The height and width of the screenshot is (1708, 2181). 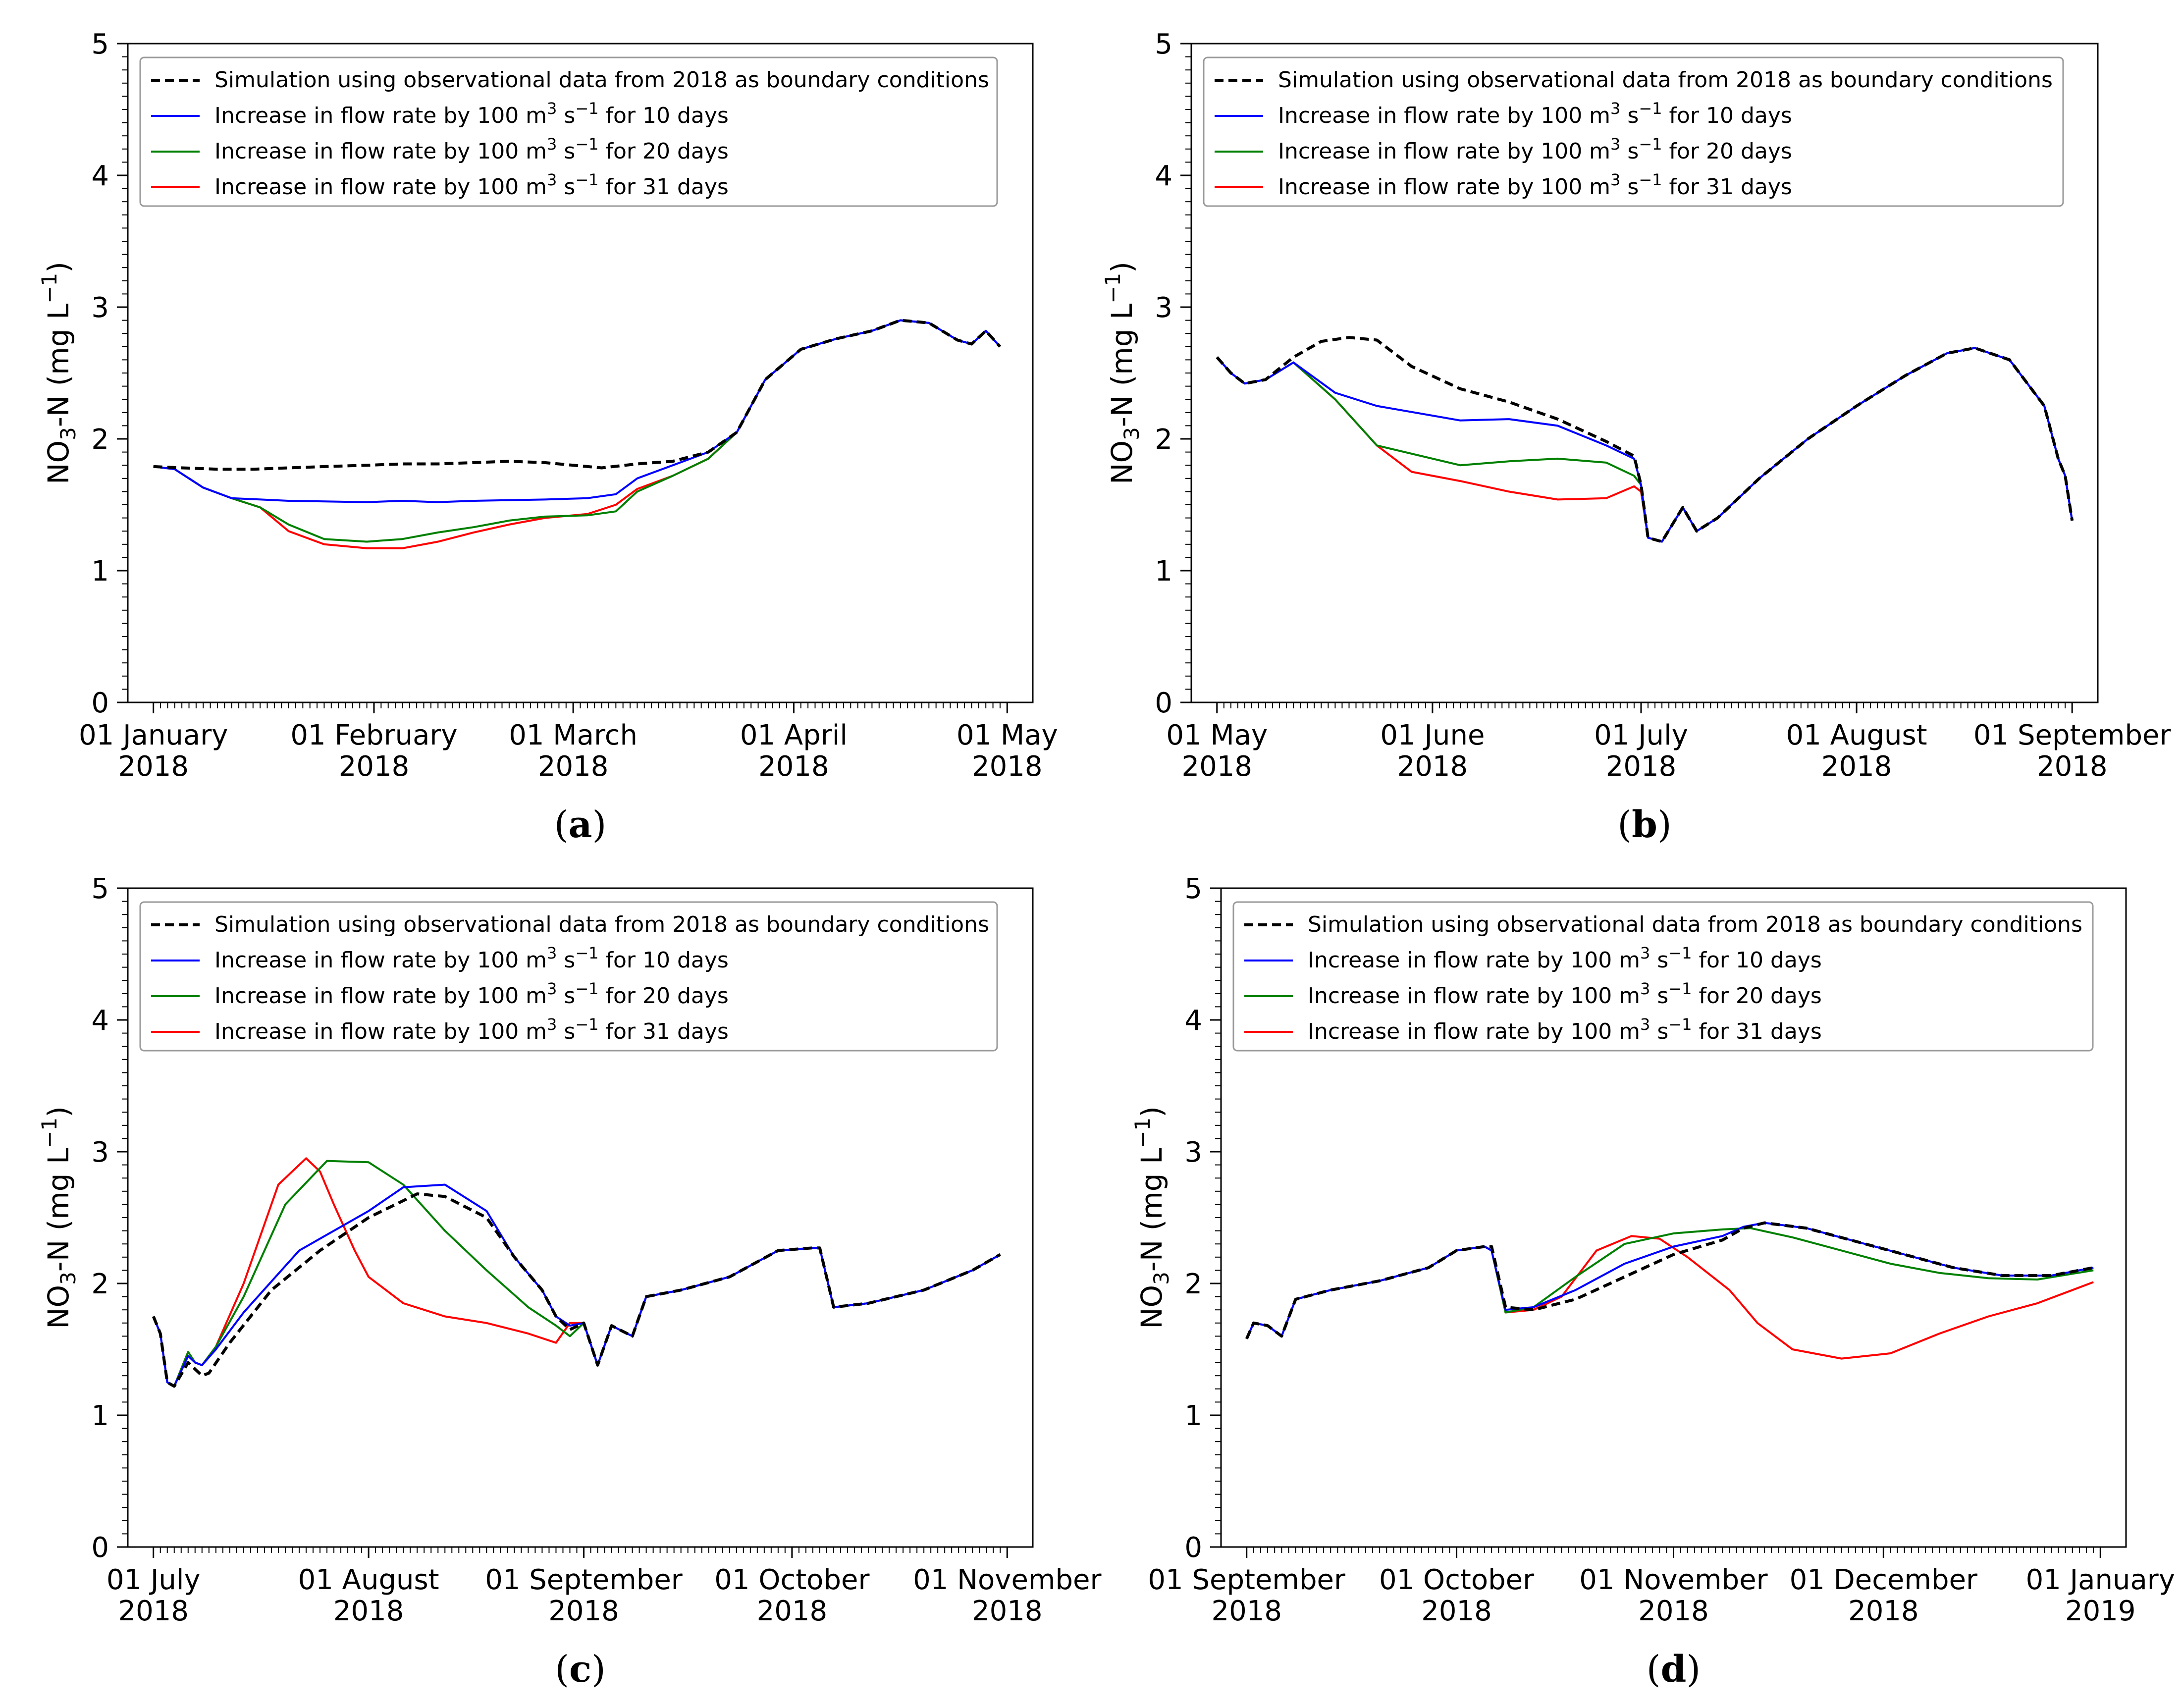 What do you see at coordinates (1884, 1580) in the screenshot?
I see `x-tick-label: 01 December` at bounding box center [1884, 1580].